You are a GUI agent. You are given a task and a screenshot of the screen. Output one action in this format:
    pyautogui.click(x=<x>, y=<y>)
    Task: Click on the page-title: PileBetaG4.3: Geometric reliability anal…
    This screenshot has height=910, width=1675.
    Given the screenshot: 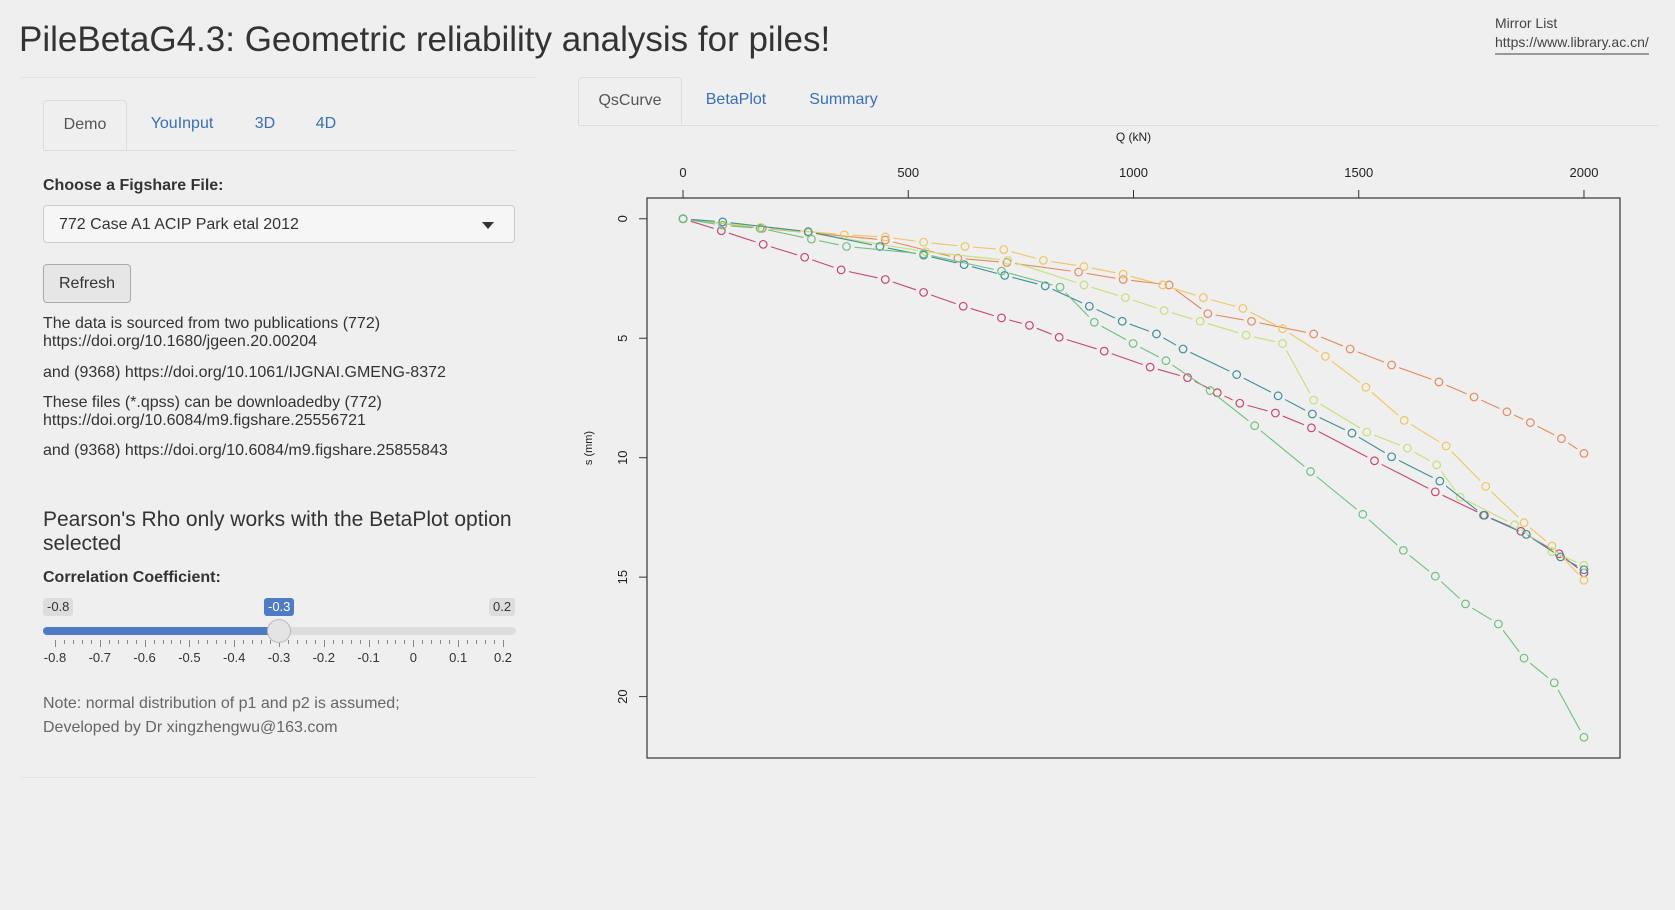 What is the action you would take?
    pyautogui.click(x=425, y=39)
    